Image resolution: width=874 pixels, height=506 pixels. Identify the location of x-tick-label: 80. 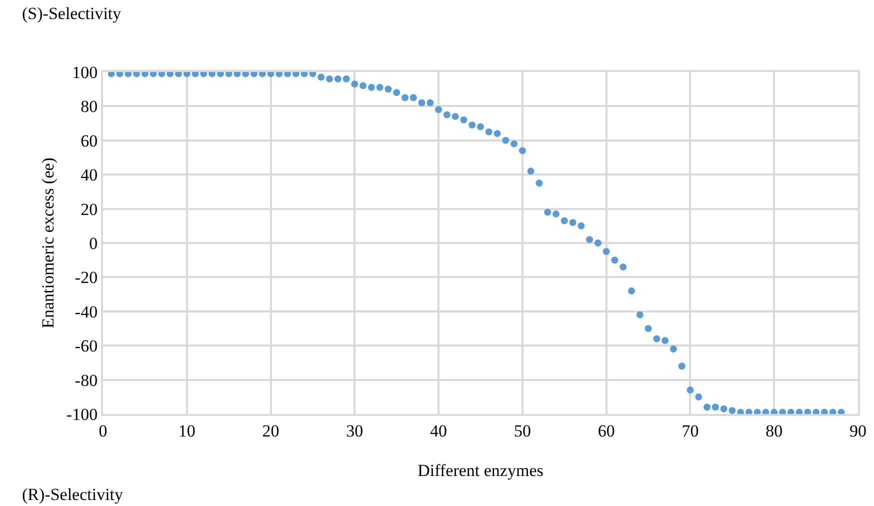
(774, 430).